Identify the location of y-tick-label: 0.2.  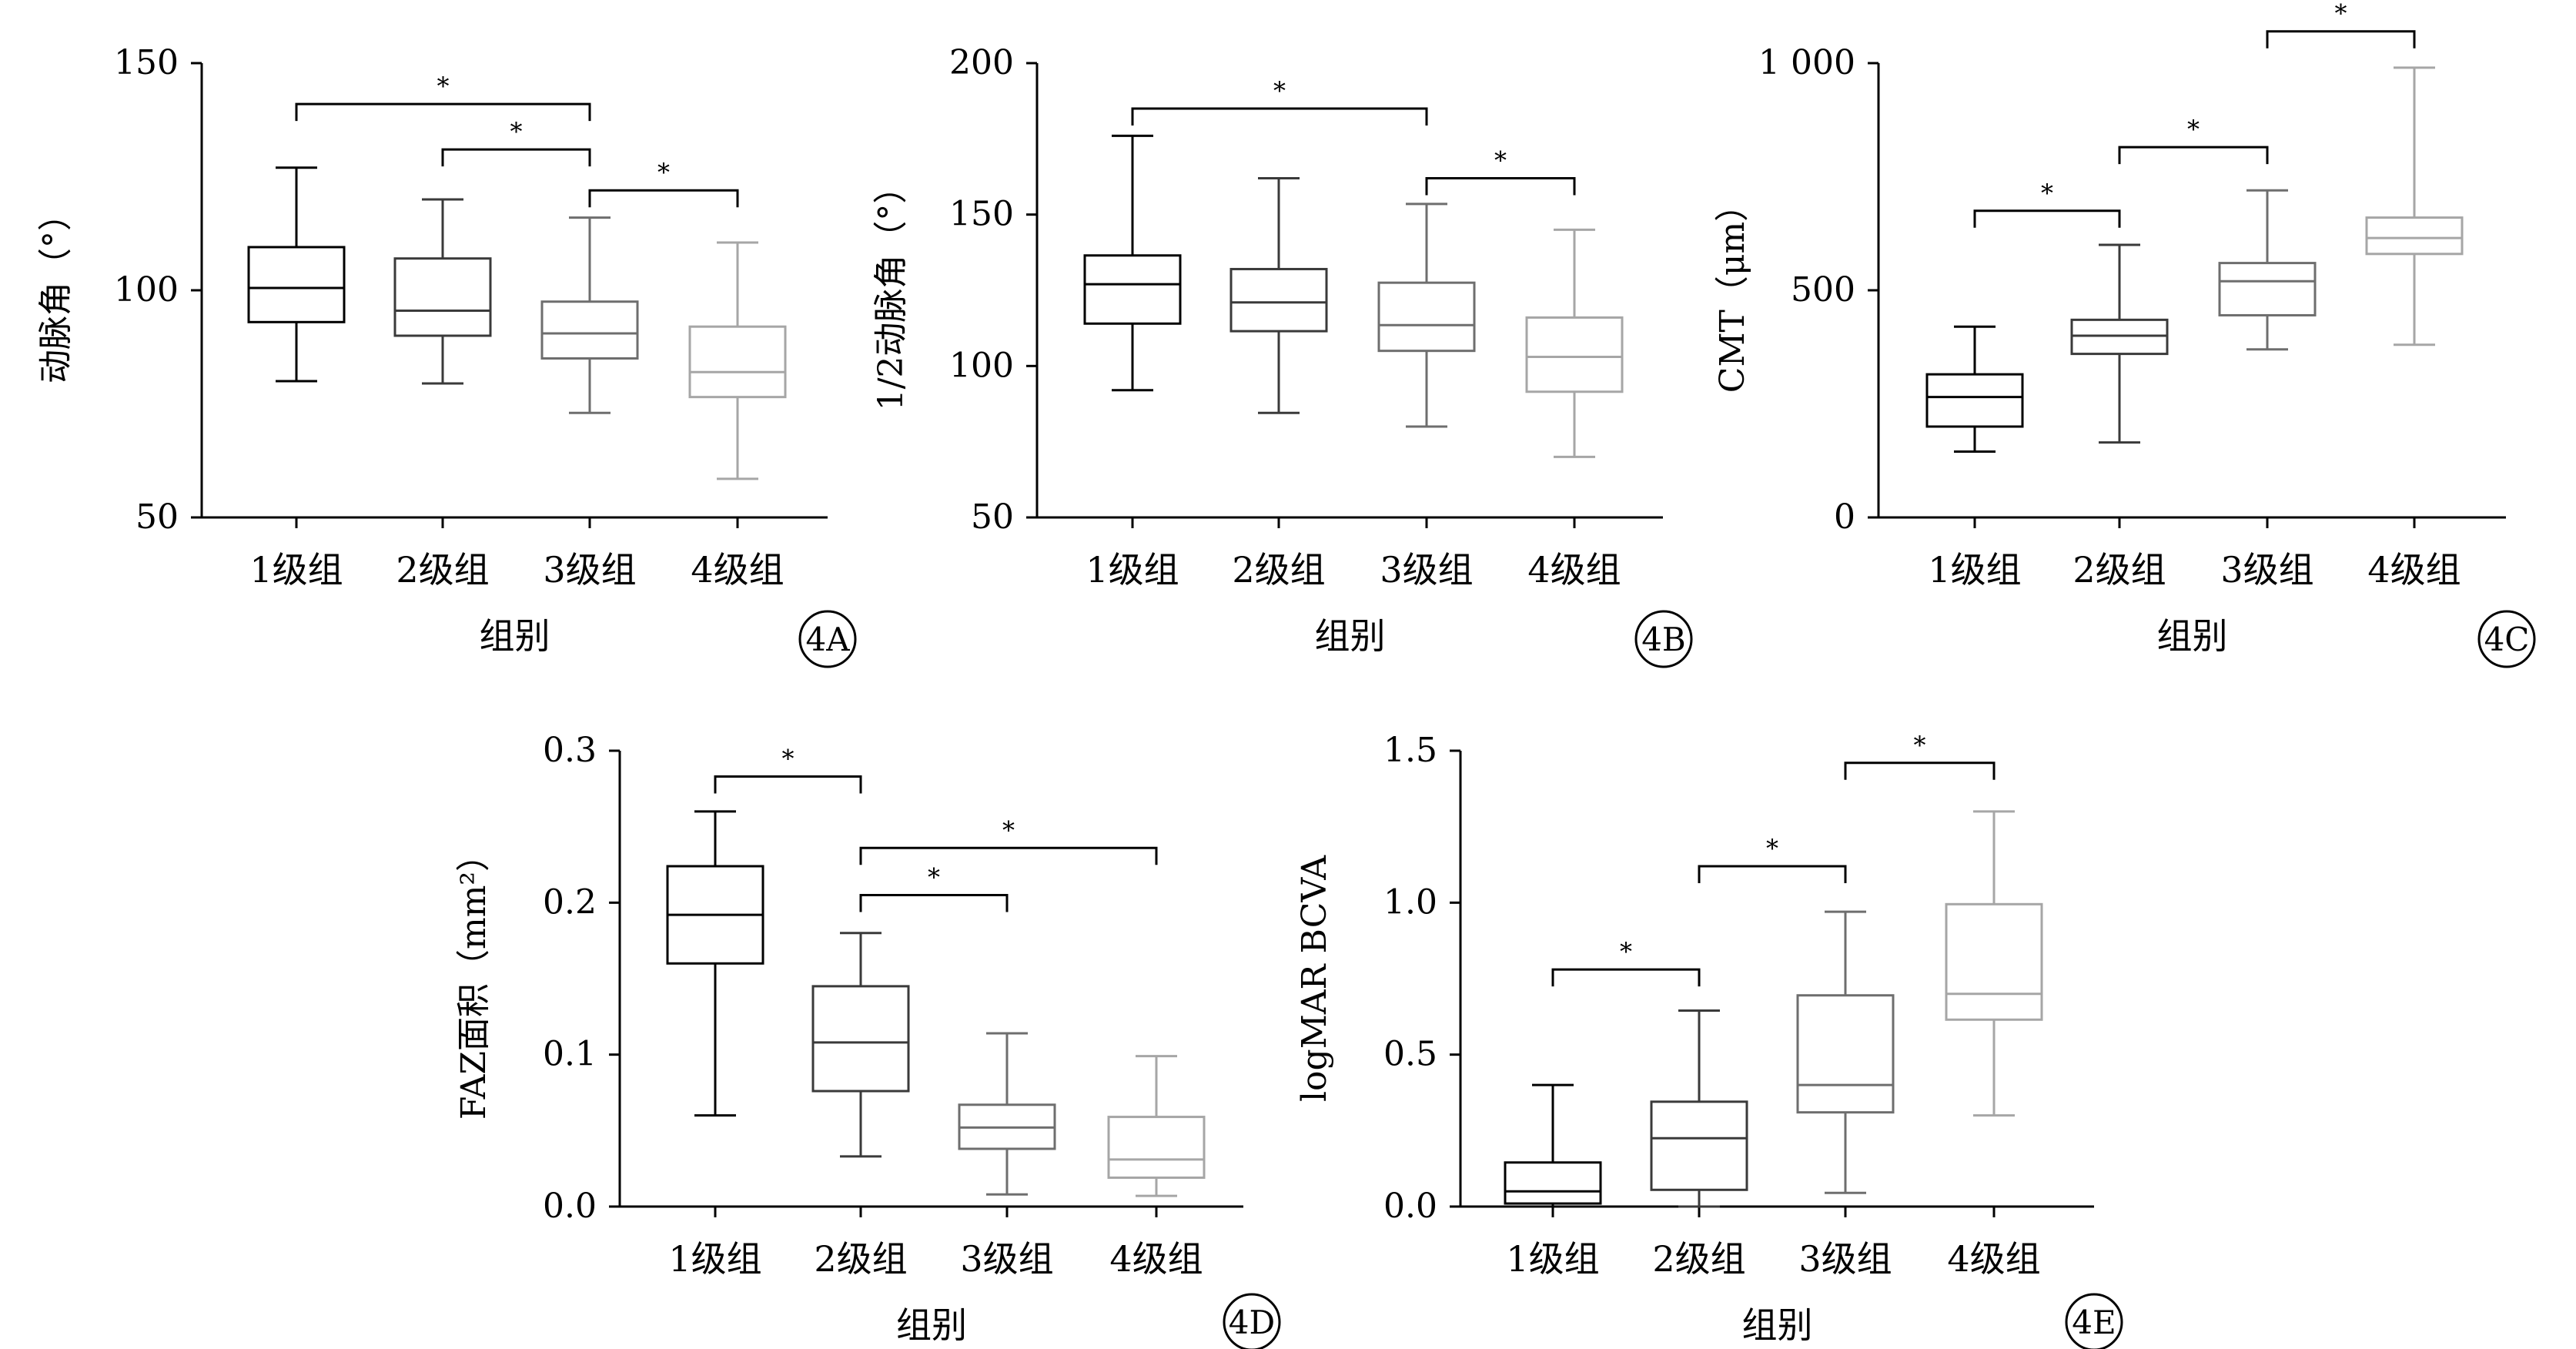
(570, 902).